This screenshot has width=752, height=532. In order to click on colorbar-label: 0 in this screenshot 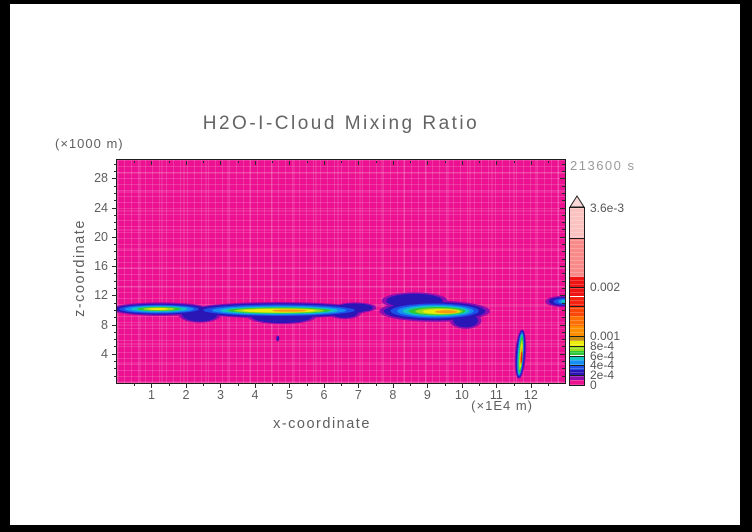, I will do `click(593, 385)`.